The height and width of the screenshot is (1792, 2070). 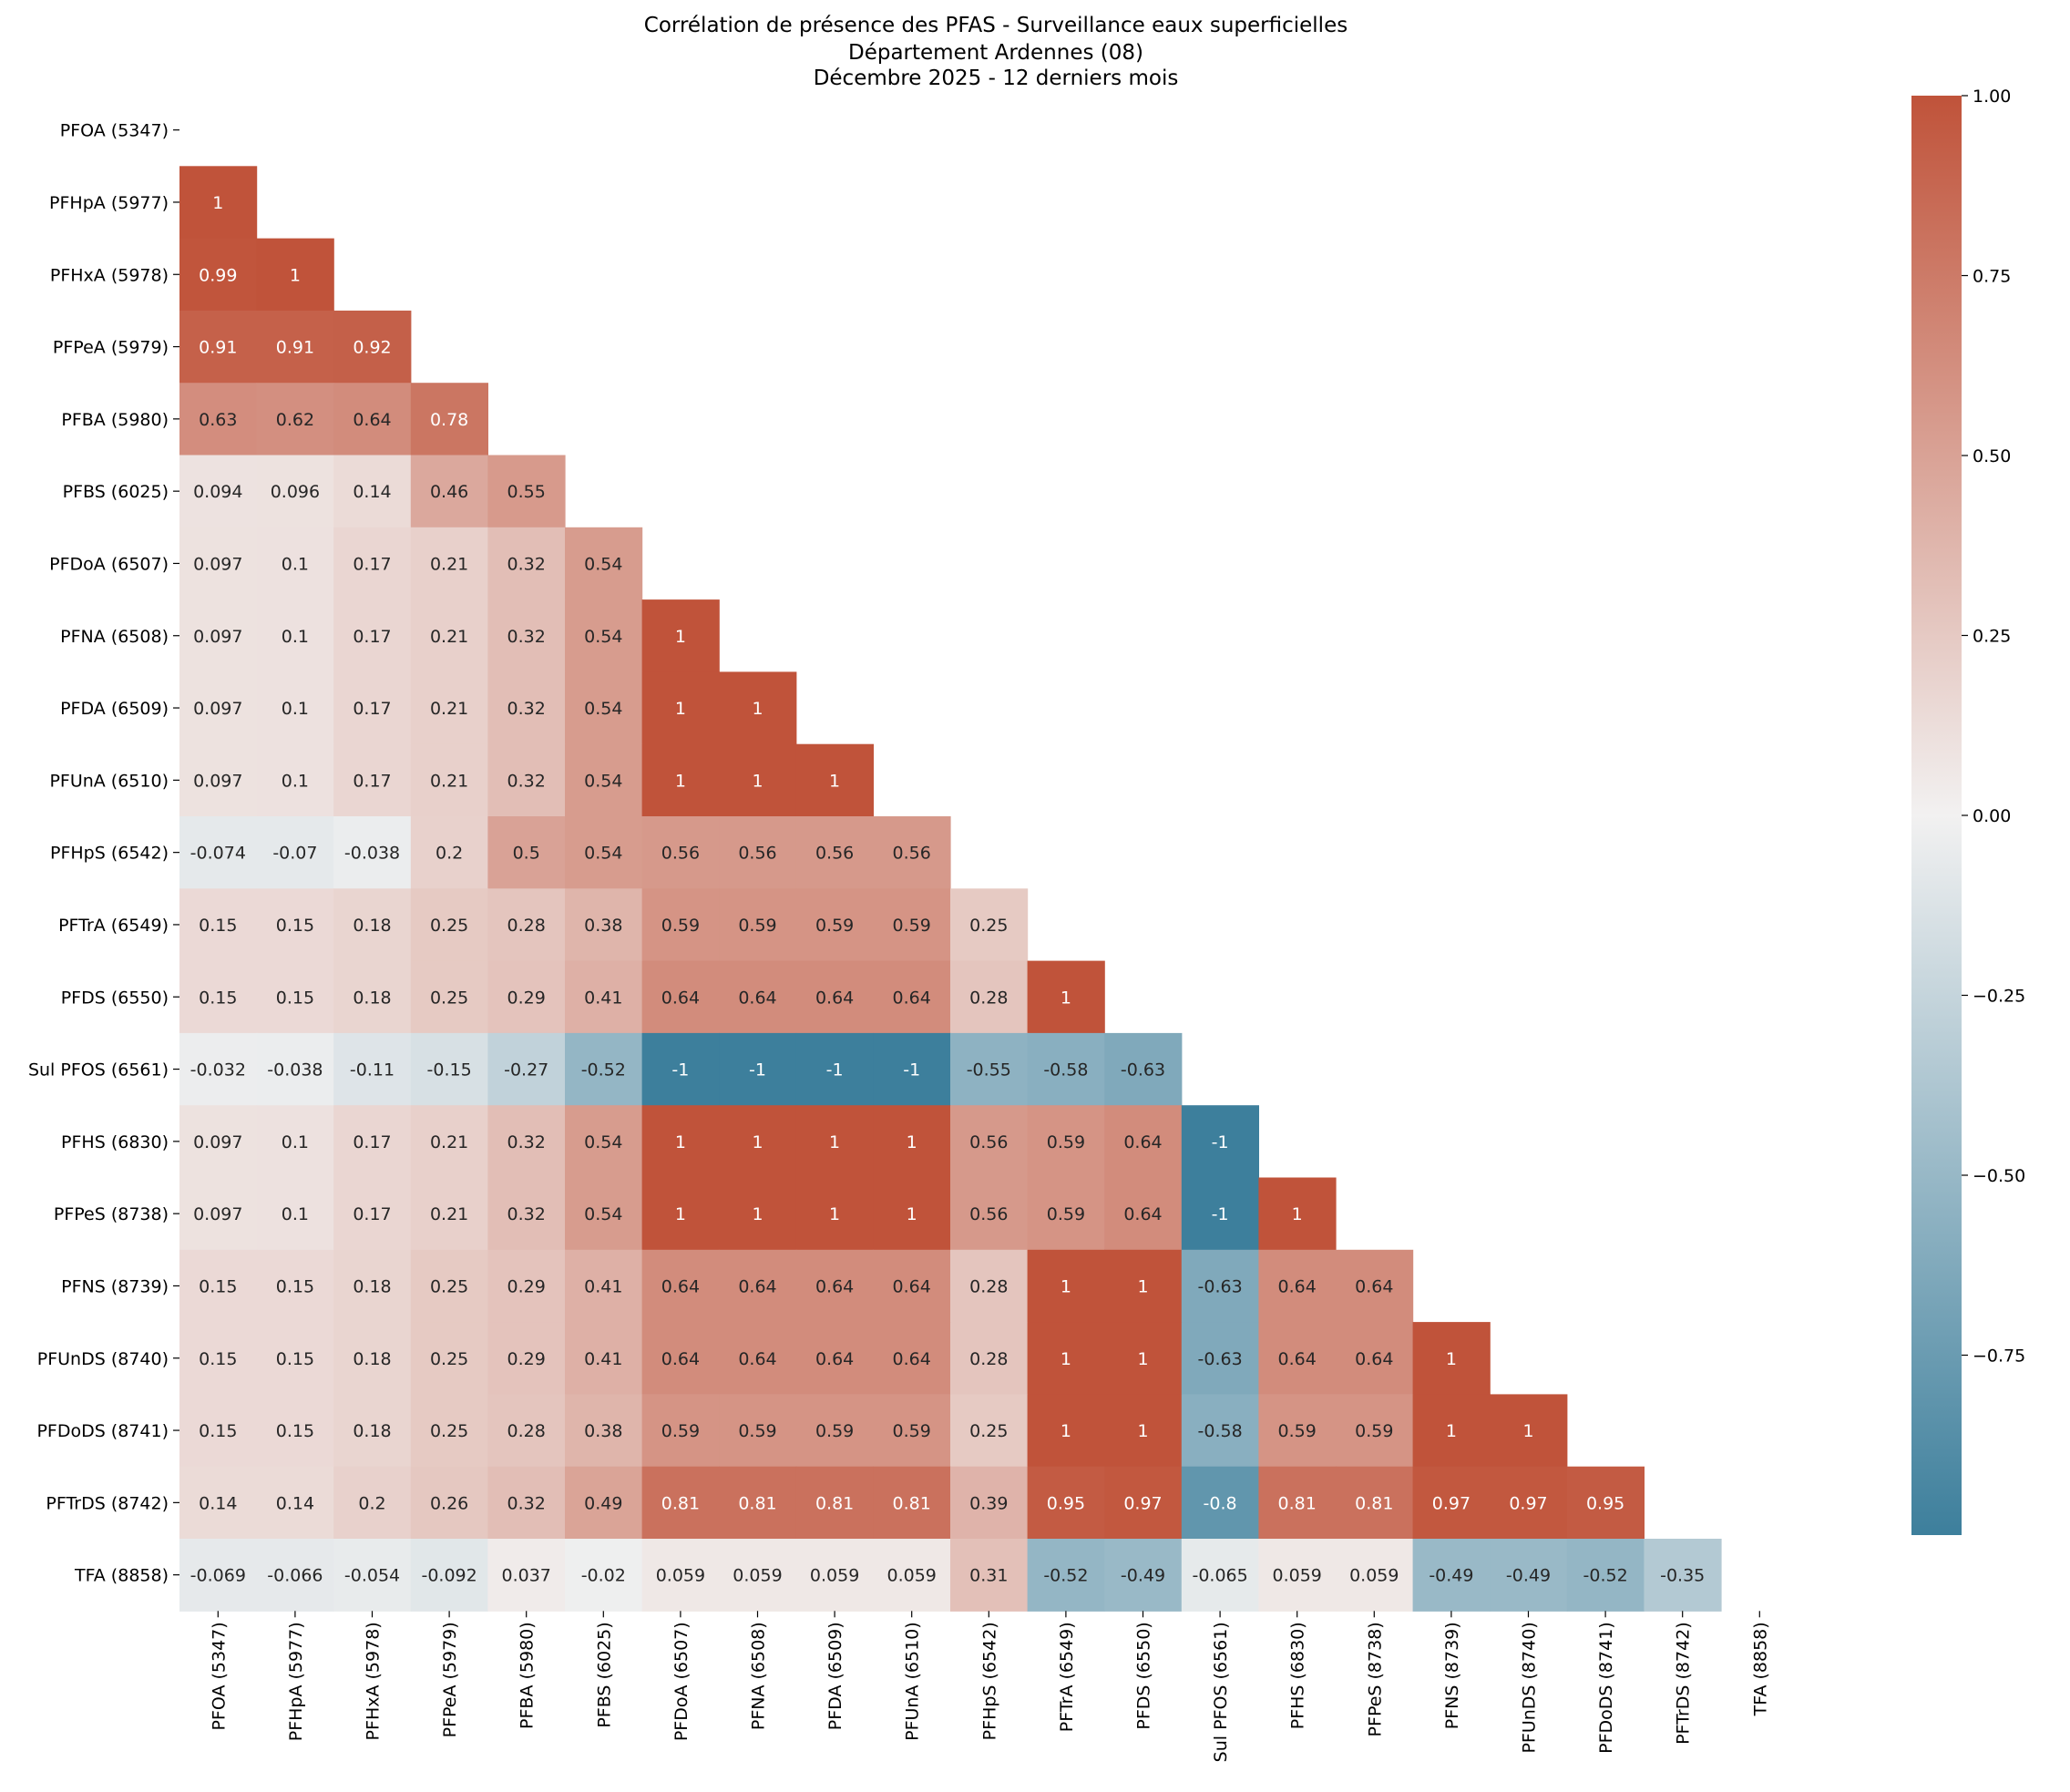 What do you see at coordinates (1375, 1679) in the screenshot?
I see `column-label: PFPeS (8738)` at bounding box center [1375, 1679].